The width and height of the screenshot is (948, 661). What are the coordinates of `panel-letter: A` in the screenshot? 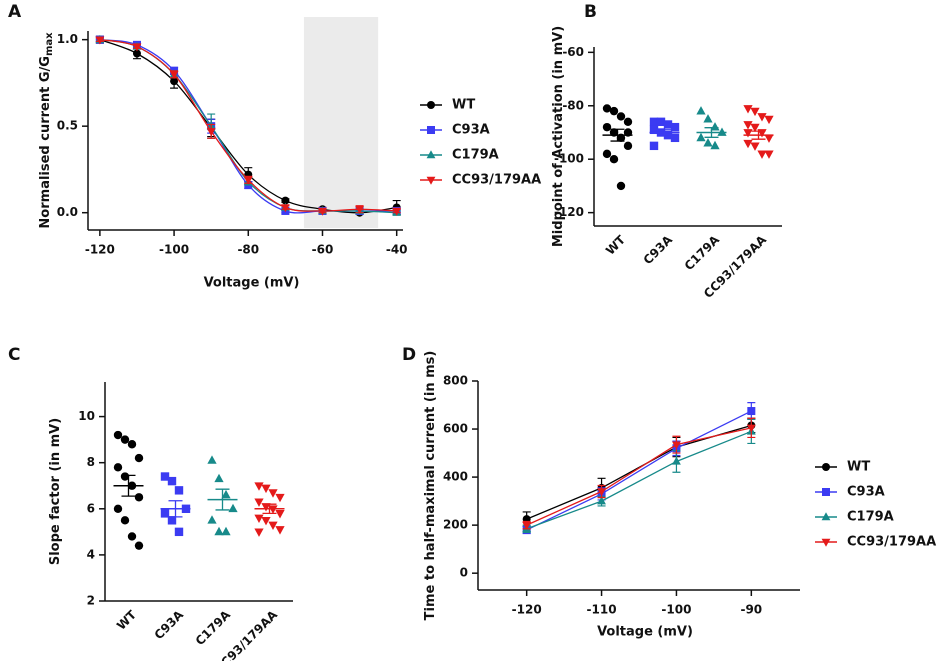 It's located at (15, 12).